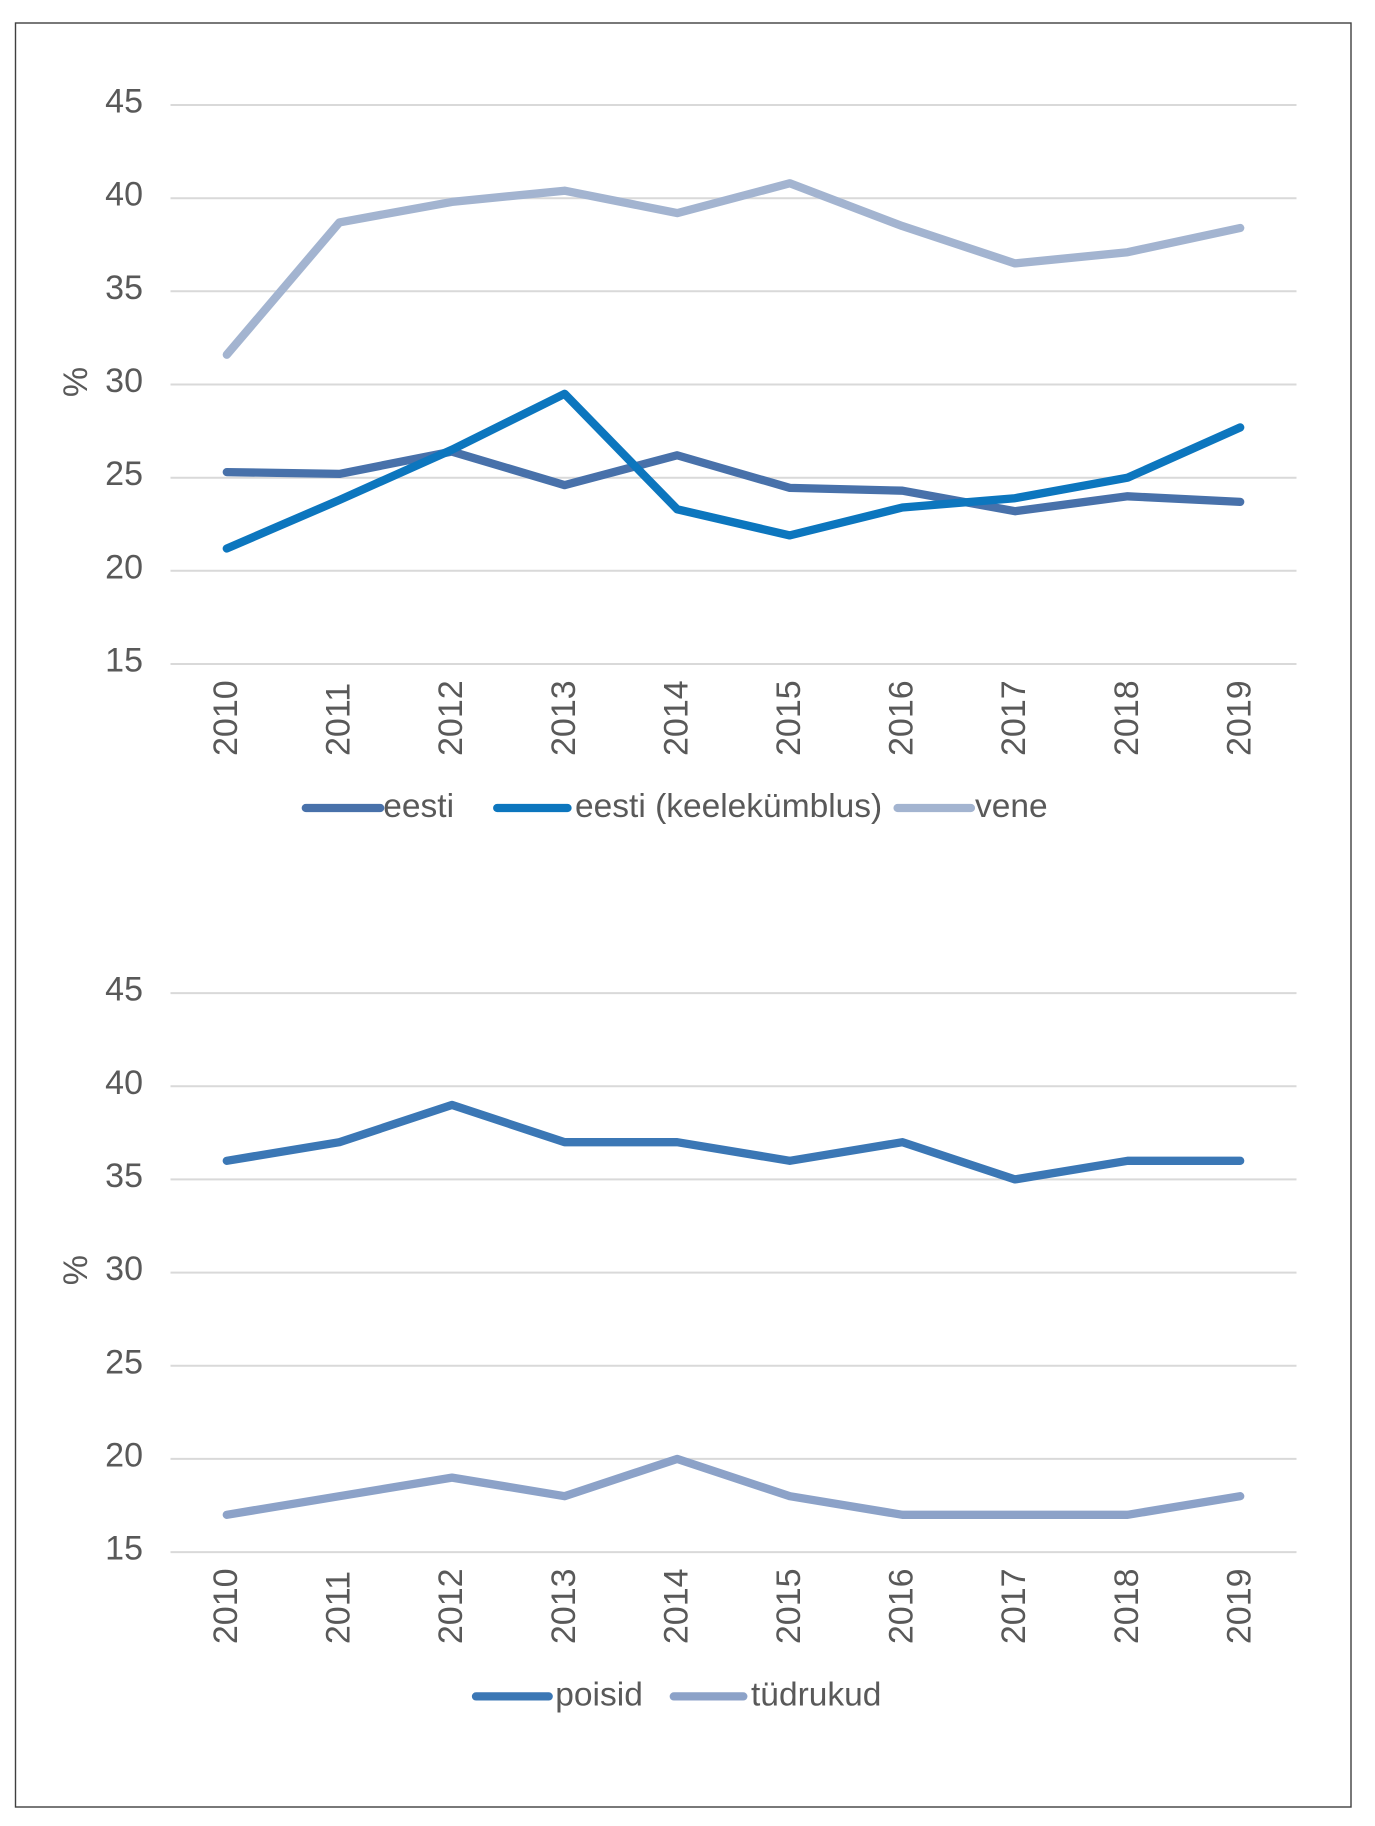 Image resolution: width=1375 pixels, height=1826 pixels. What do you see at coordinates (418, 806) in the screenshot?
I see `svg-text: eesti` at bounding box center [418, 806].